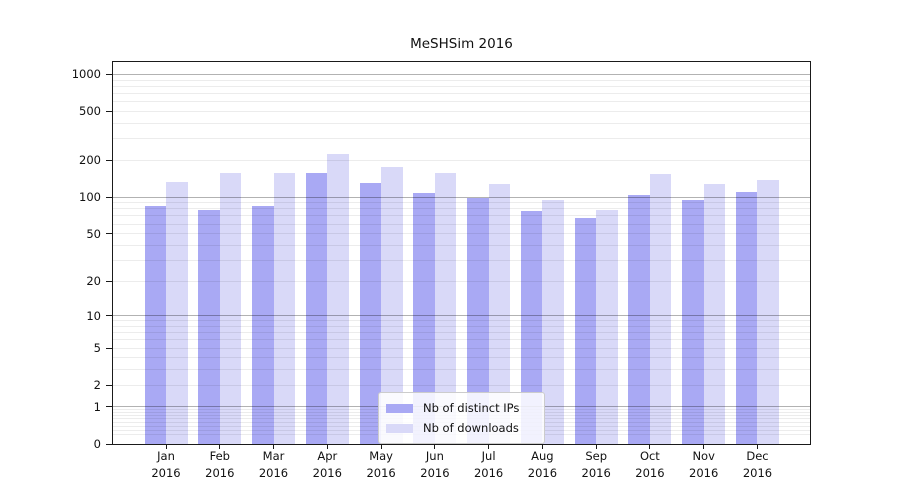 Image resolution: width=900 pixels, height=500 pixels. Describe the element at coordinates (435, 464) in the screenshot. I see `x-tick-label: Jun 2016` at that location.